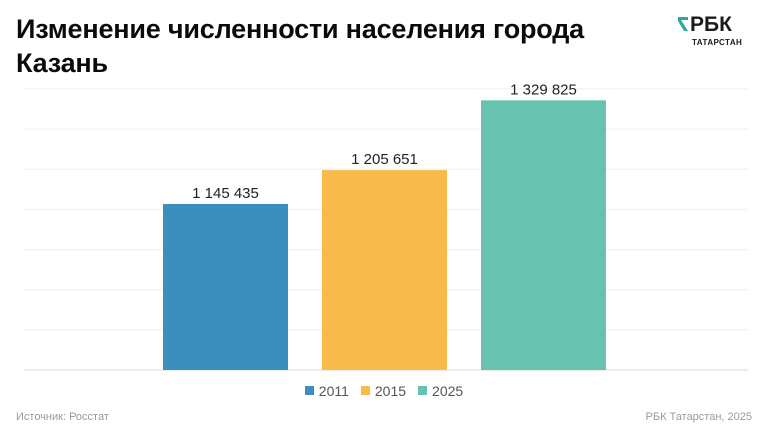 This screenshot has height=432, width=768. What do you see at coordinates (543, 235) in the screenshot?
I see `bar-2025` at bounding box center [543, 235].